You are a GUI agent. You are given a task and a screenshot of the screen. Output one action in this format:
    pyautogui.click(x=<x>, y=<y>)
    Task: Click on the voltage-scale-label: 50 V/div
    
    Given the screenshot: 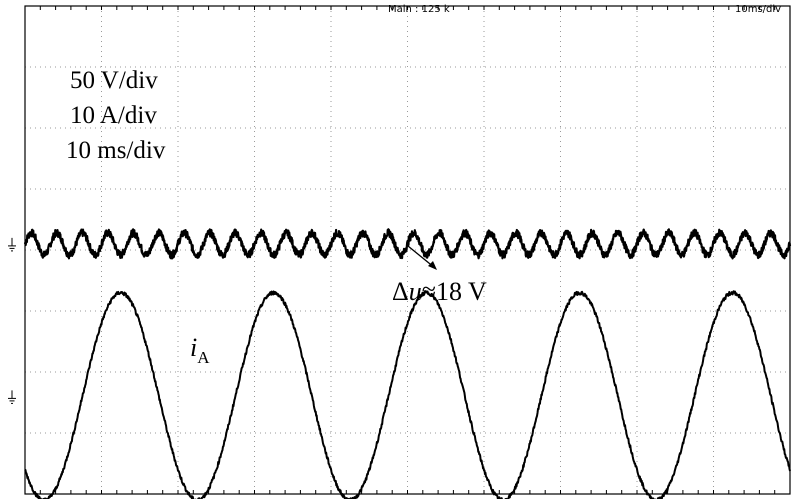 What is the action you would take?
    pyautogui.click(x=114, y=80)
    